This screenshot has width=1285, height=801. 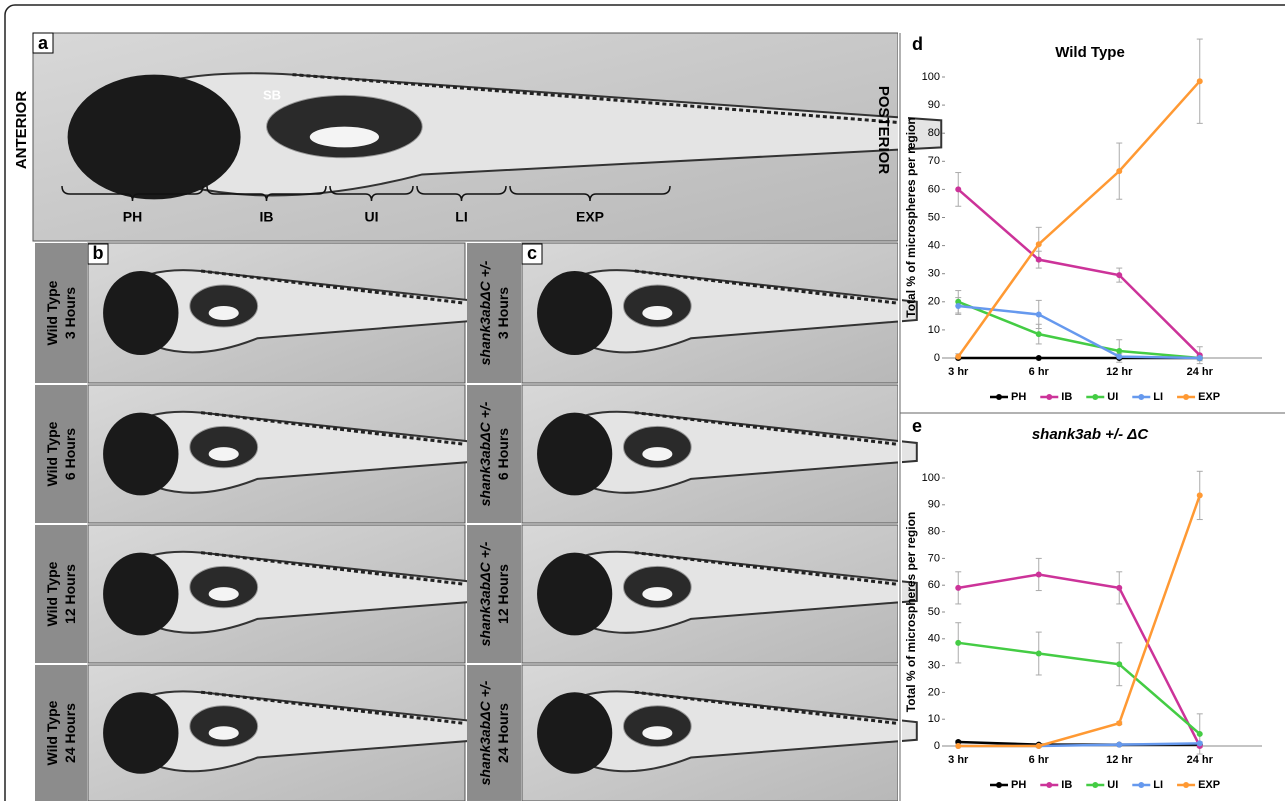 What do you see at coordinates (1018, 397) in the screenshot?
I see `legend-label: PH` at bounding box center [1018, 397].